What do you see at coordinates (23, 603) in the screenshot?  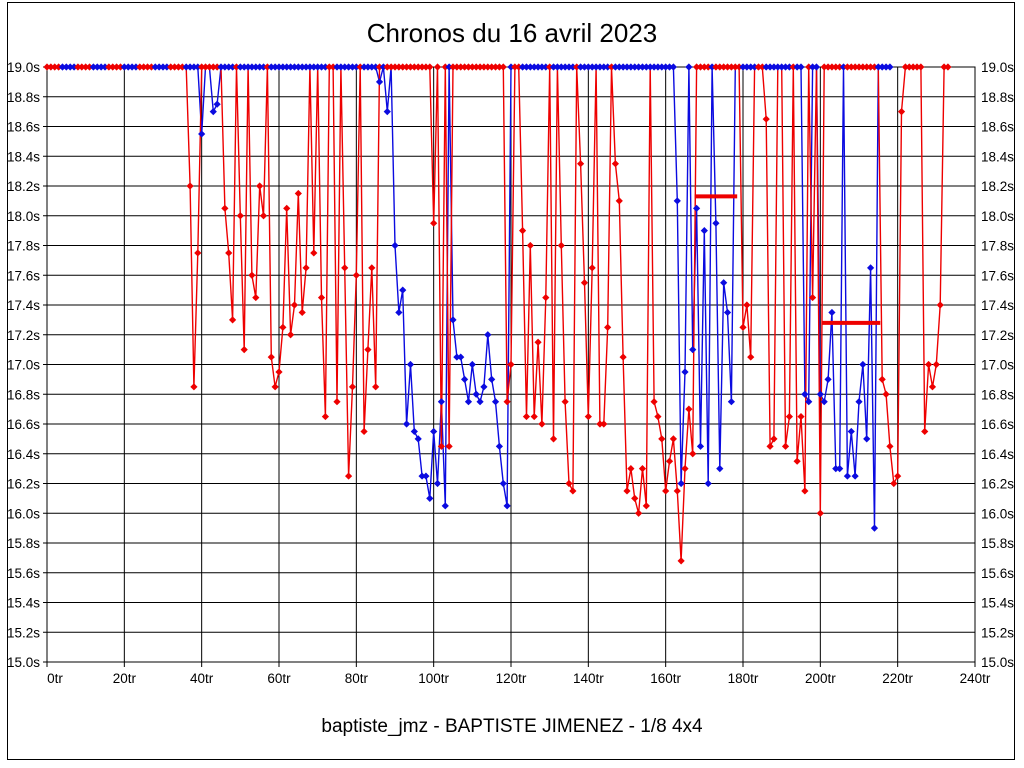 I see `y-tick-label-left: 15.4s` at bounding box center [23, 603].